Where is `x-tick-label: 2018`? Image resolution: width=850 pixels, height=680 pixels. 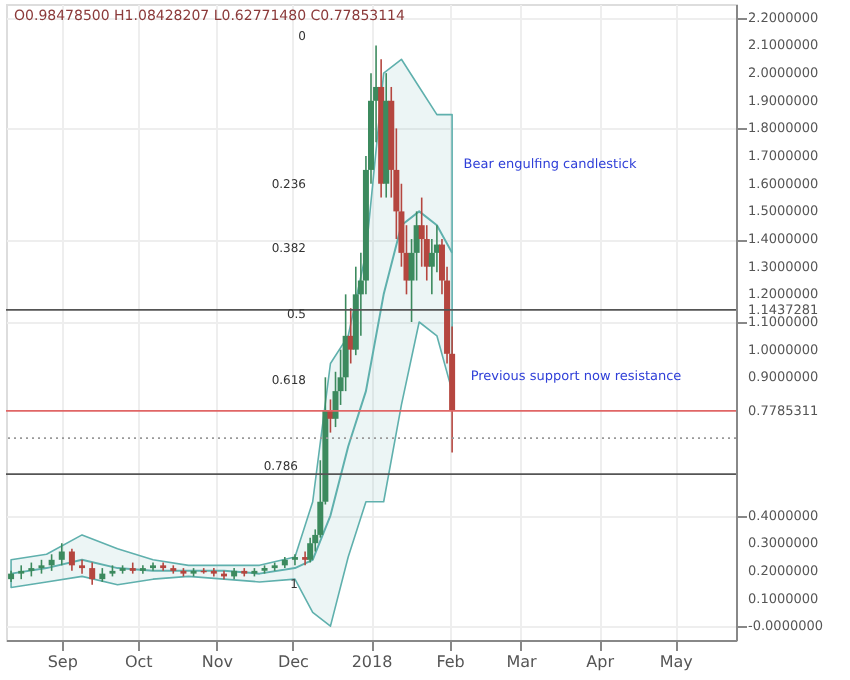
x-tick-label: 2018 is located at coordinates (372, 662).